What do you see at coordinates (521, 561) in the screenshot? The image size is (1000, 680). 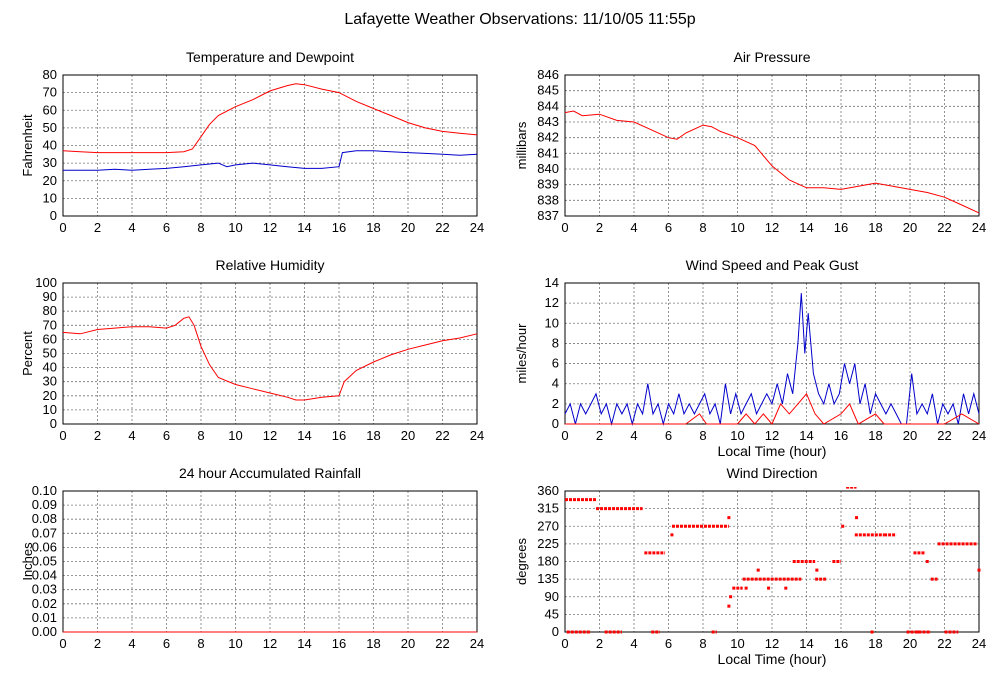 I see `y-axis-label: degrees` at bounding box center [521, 561].